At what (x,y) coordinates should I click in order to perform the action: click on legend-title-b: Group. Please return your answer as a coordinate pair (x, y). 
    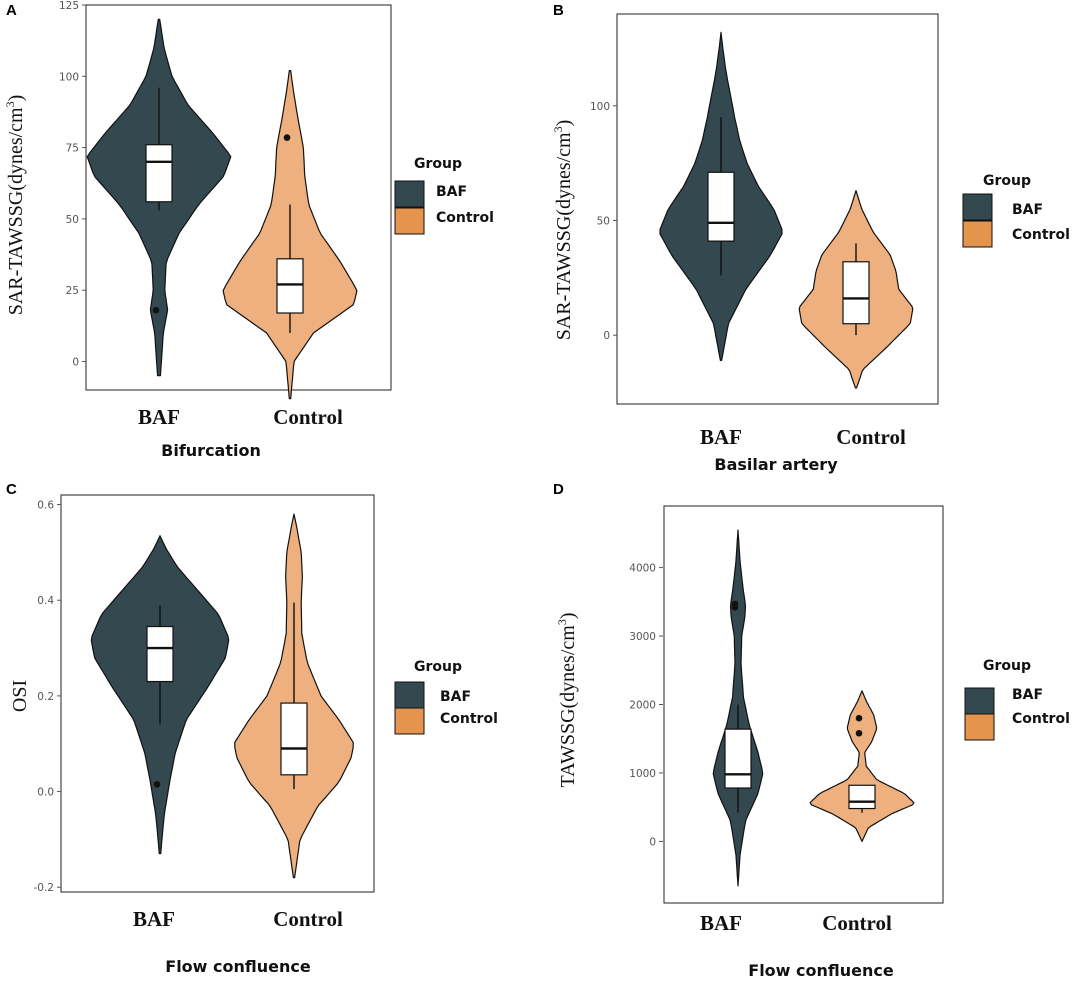
    Looking at the image, I should click on (1007, 181).